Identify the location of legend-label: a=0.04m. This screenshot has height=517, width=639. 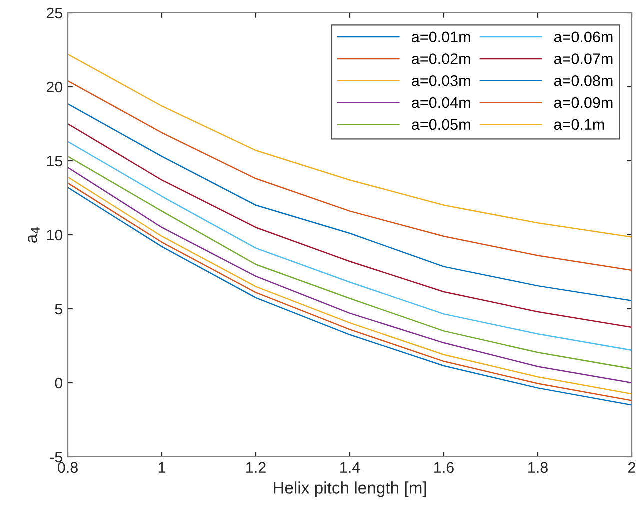
(441, 102).